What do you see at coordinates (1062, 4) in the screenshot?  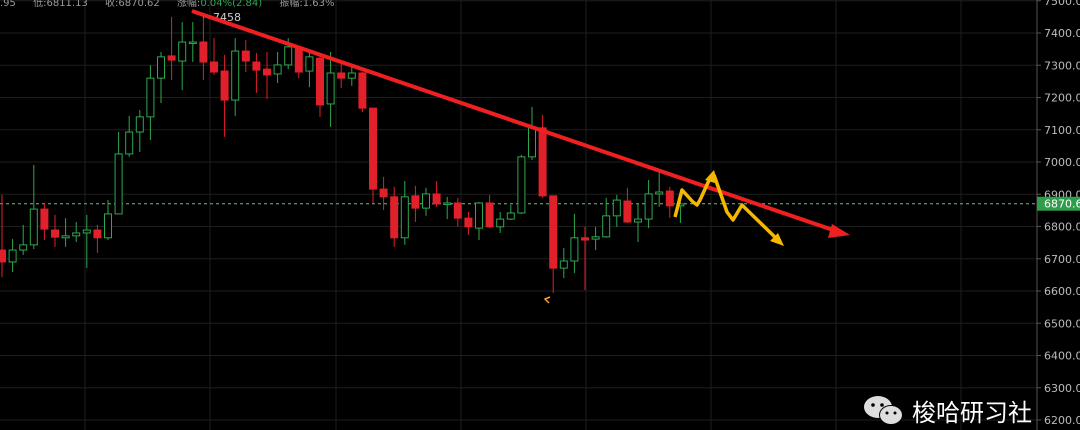 I see `y-tick-label: 7500.00` at bounding box center [1062, 4].